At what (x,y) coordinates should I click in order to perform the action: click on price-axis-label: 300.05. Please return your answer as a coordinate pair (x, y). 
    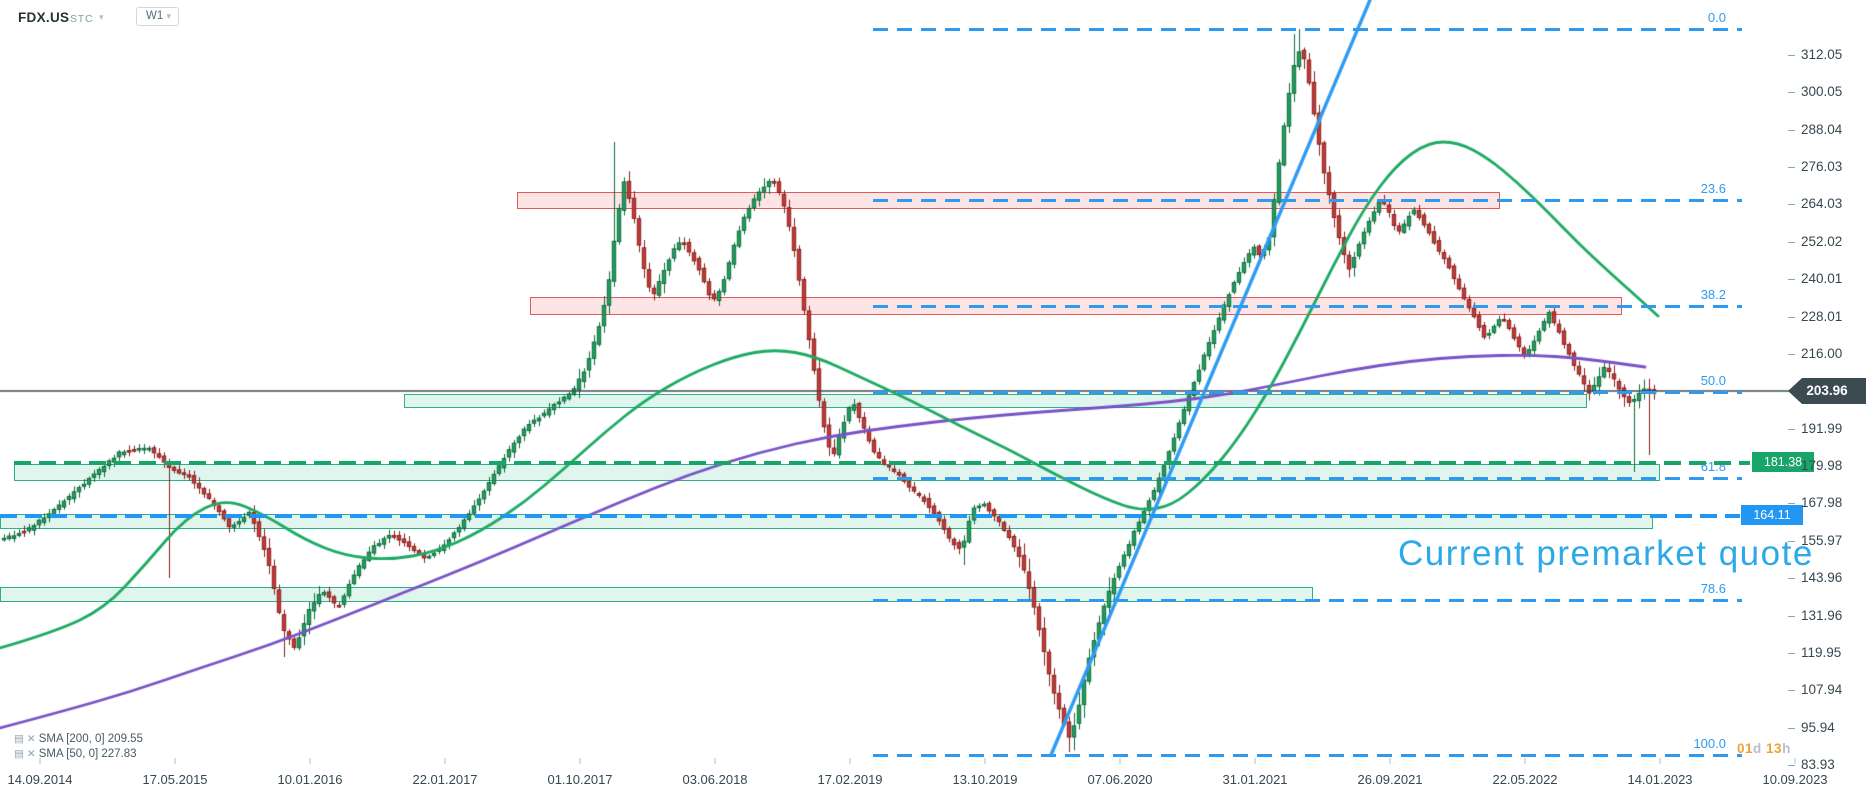
    Looking at the image, I should click on (1822, 91).